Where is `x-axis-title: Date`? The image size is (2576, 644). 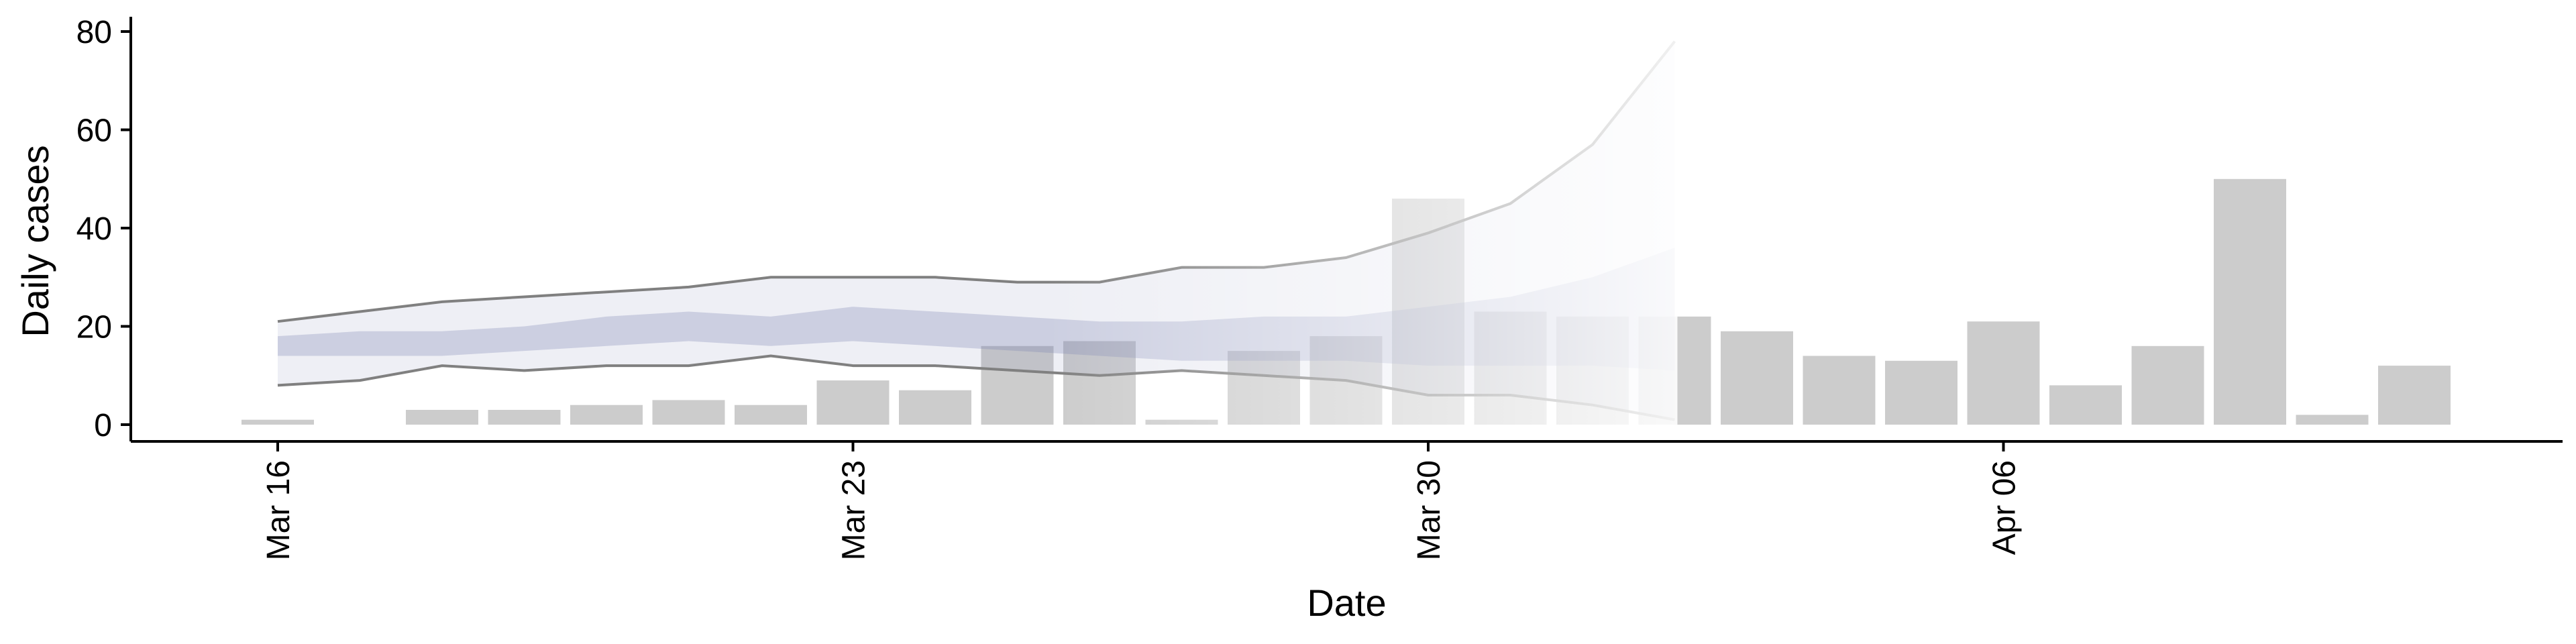
x-axis-title: Date is located at coordinates (1346, 603).